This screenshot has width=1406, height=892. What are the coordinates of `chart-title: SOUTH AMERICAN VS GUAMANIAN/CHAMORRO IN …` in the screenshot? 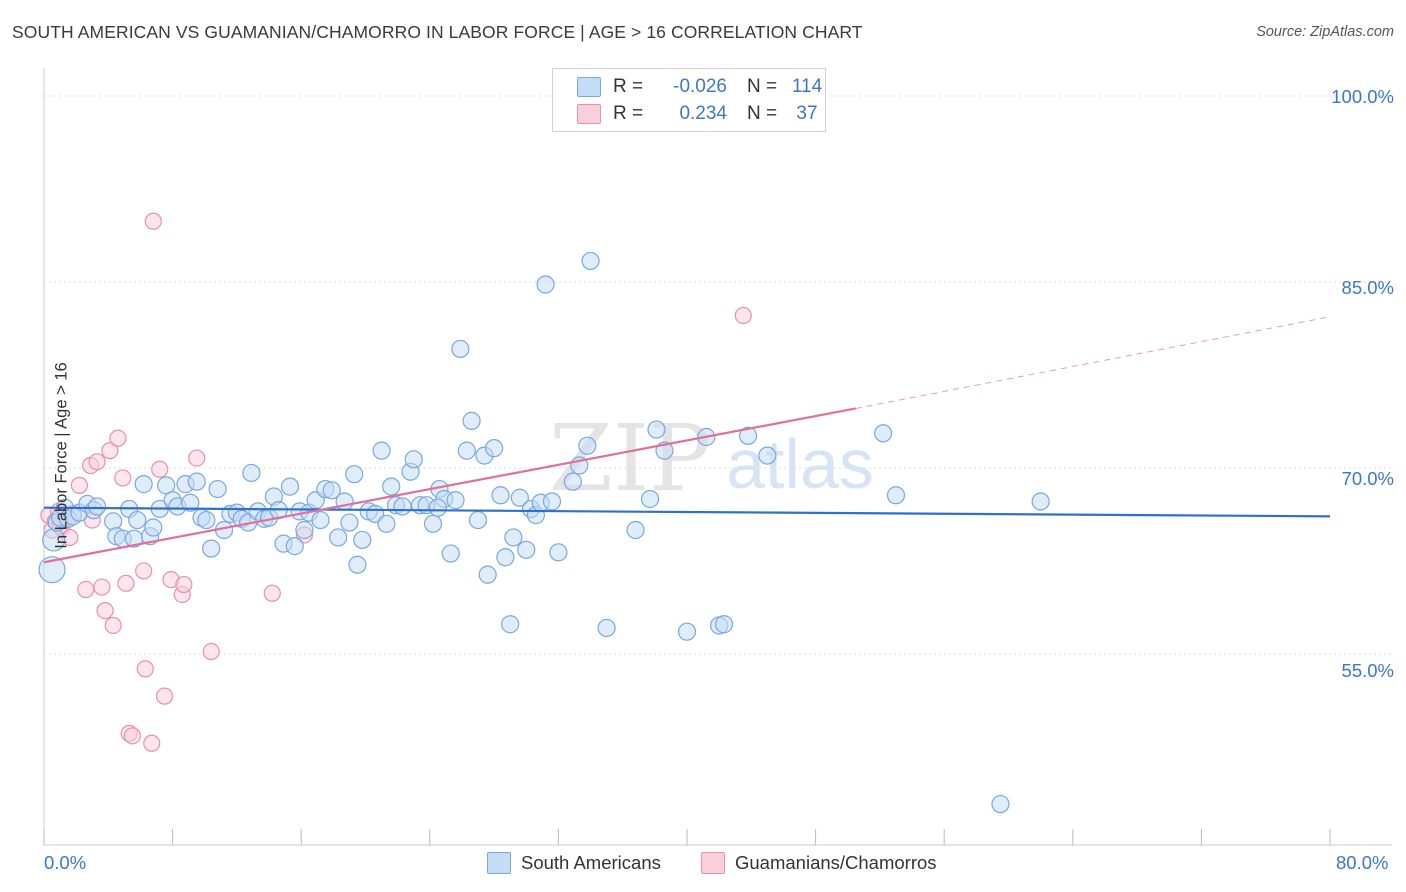 It's located at (437, 32).